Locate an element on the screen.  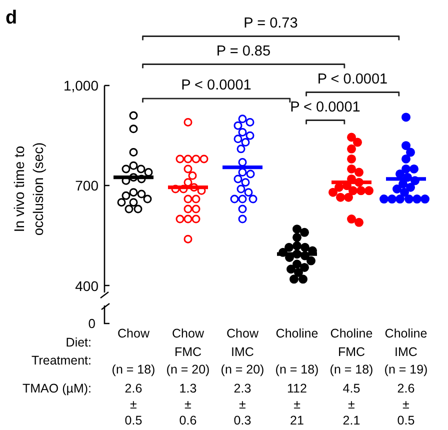
text: Treatment: is located at coordinates (62, 361).